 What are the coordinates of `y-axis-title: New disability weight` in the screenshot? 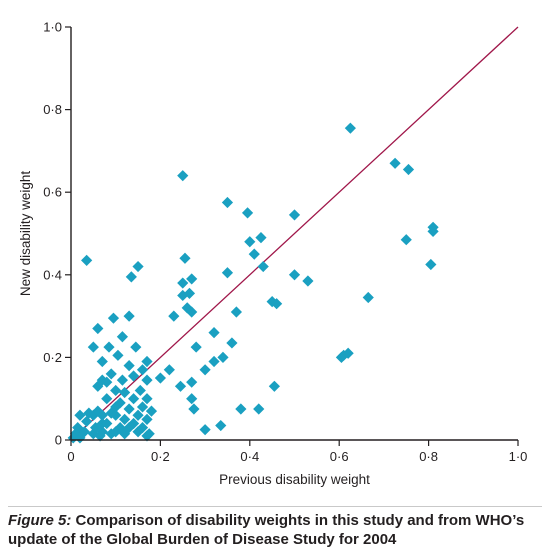 It's located at (25, 234).